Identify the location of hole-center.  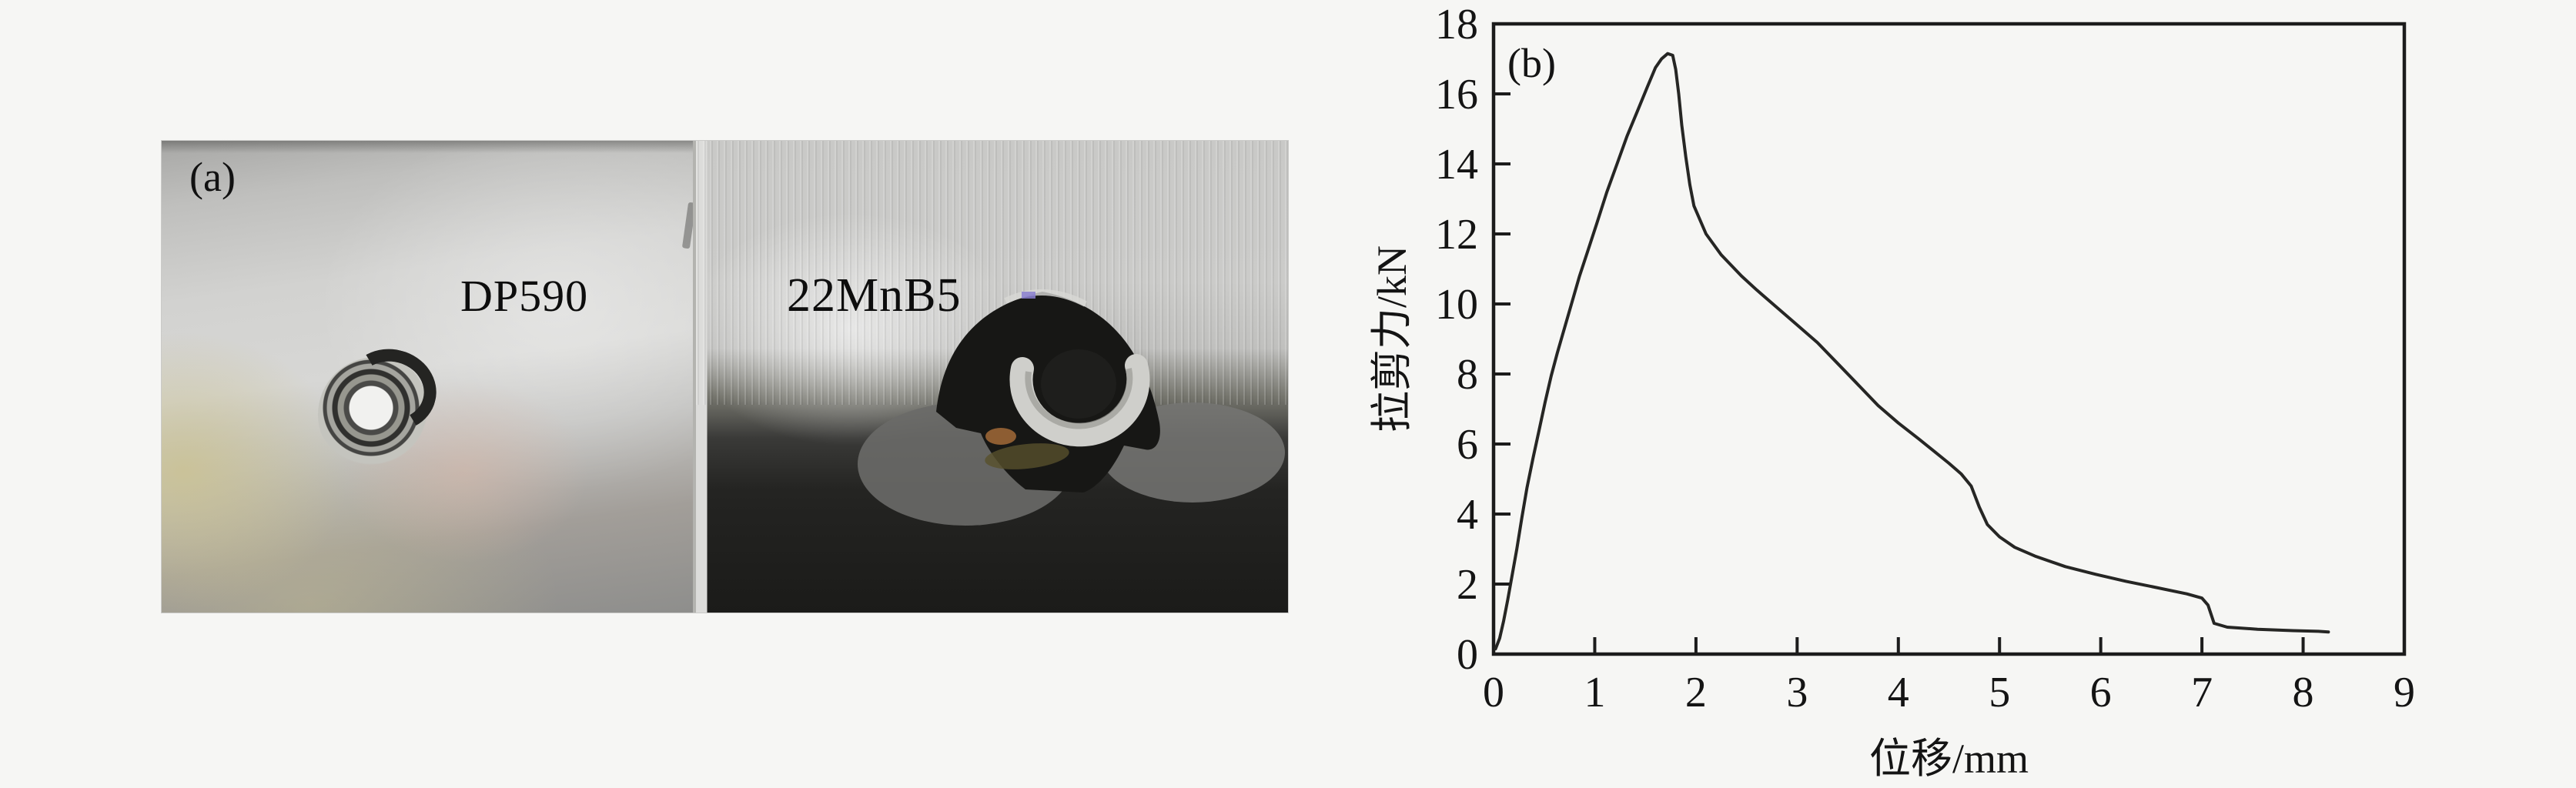
(1079, 384).